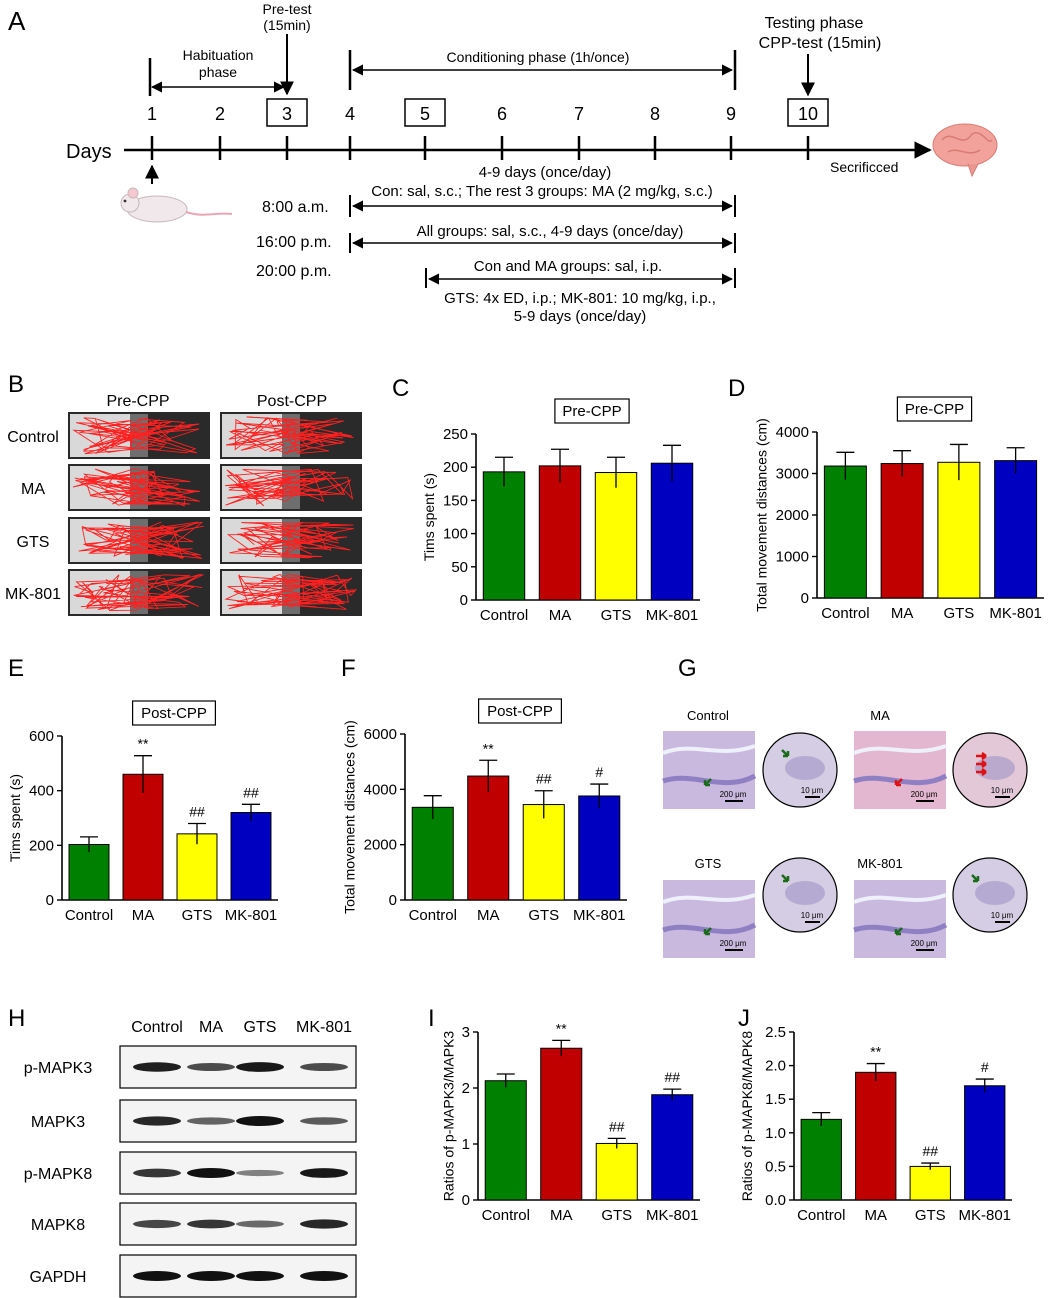 The image size is (1052, 1298). Describe the element at coordinates (58, 1174) in the screenshot. I see `blot-protein-label: p-MAPK8` at that location.